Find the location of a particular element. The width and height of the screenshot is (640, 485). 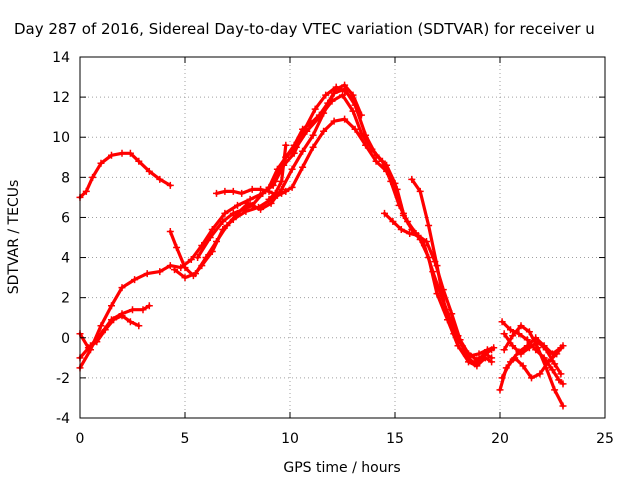

y-axis-label: SDTVAR / TECUs is located at coordinates (14, 237).